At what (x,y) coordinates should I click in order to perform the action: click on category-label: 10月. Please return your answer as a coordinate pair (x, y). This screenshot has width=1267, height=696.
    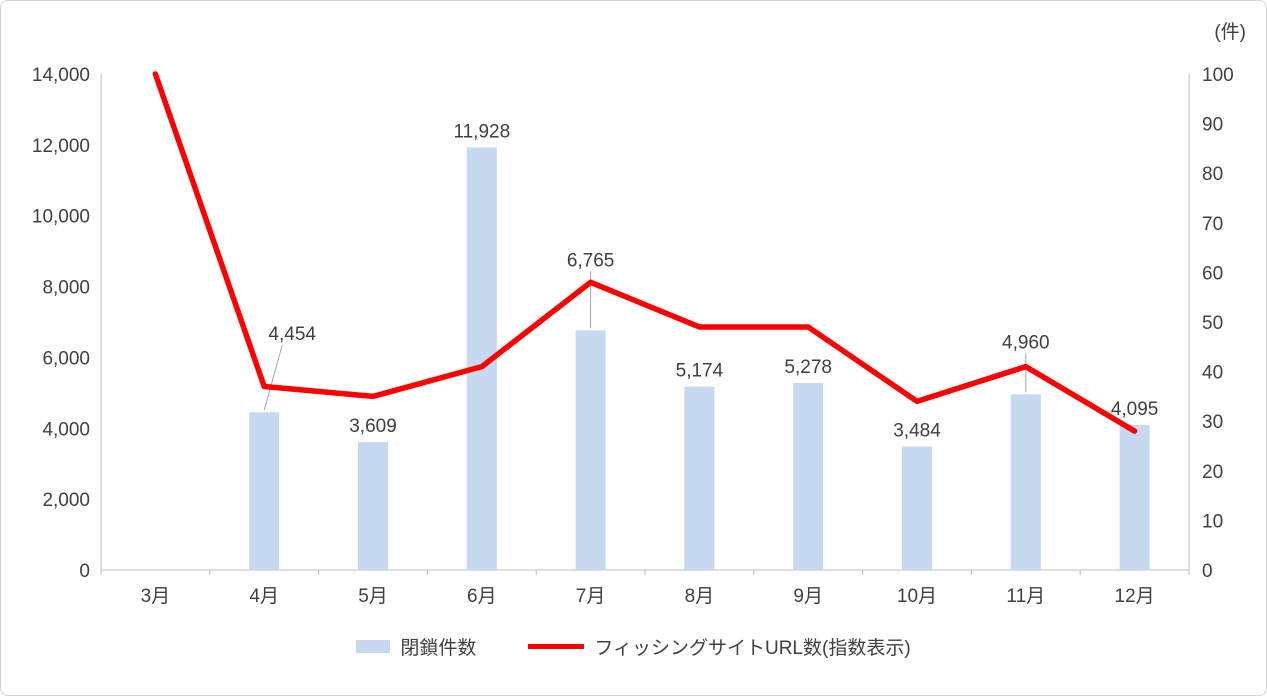
    Looking at the image, I should click on (917, 596).